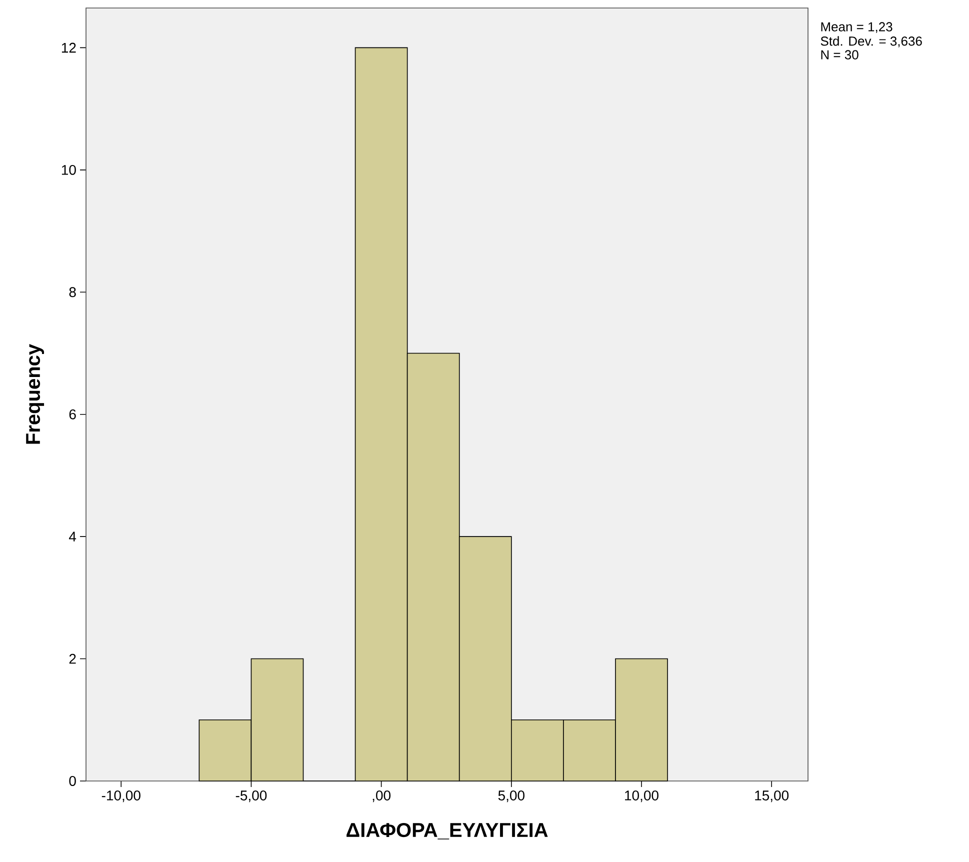 Image resolution: width=969 pixels, height=862 pixels. Describe the element at coordinates (72, 537) in the screenshot. I see `y-tick-label: 4` at that location.